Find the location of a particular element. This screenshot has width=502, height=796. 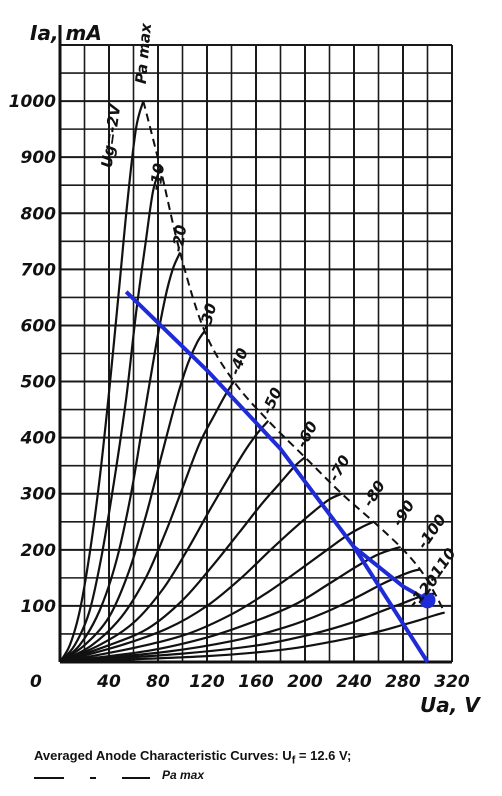

curve-label: -10 is located at coordinates (158, 176).